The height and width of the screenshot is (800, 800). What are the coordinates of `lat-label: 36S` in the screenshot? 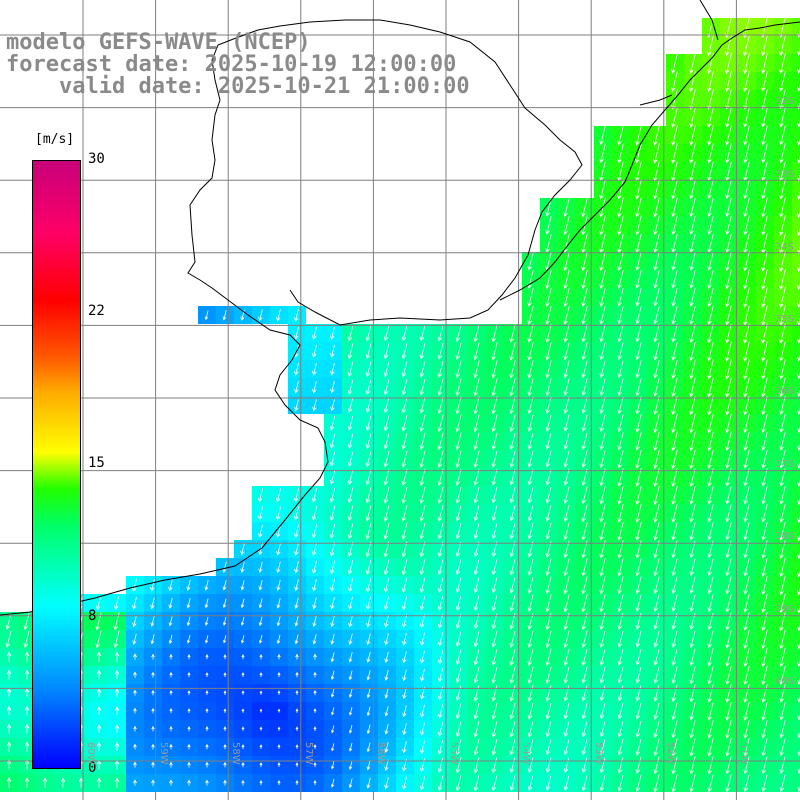 It's located at (784, 391).